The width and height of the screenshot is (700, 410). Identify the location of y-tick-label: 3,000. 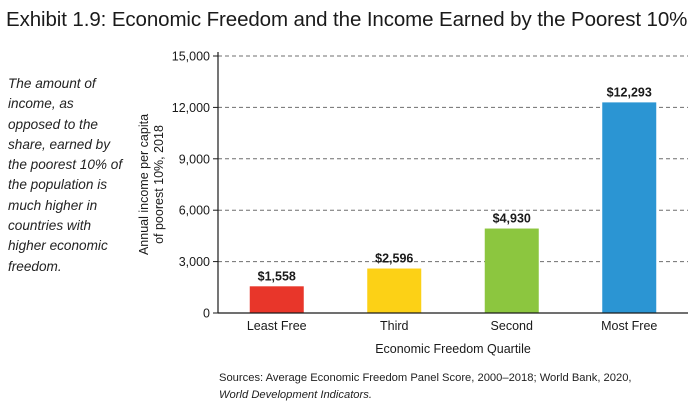
(194, 262).